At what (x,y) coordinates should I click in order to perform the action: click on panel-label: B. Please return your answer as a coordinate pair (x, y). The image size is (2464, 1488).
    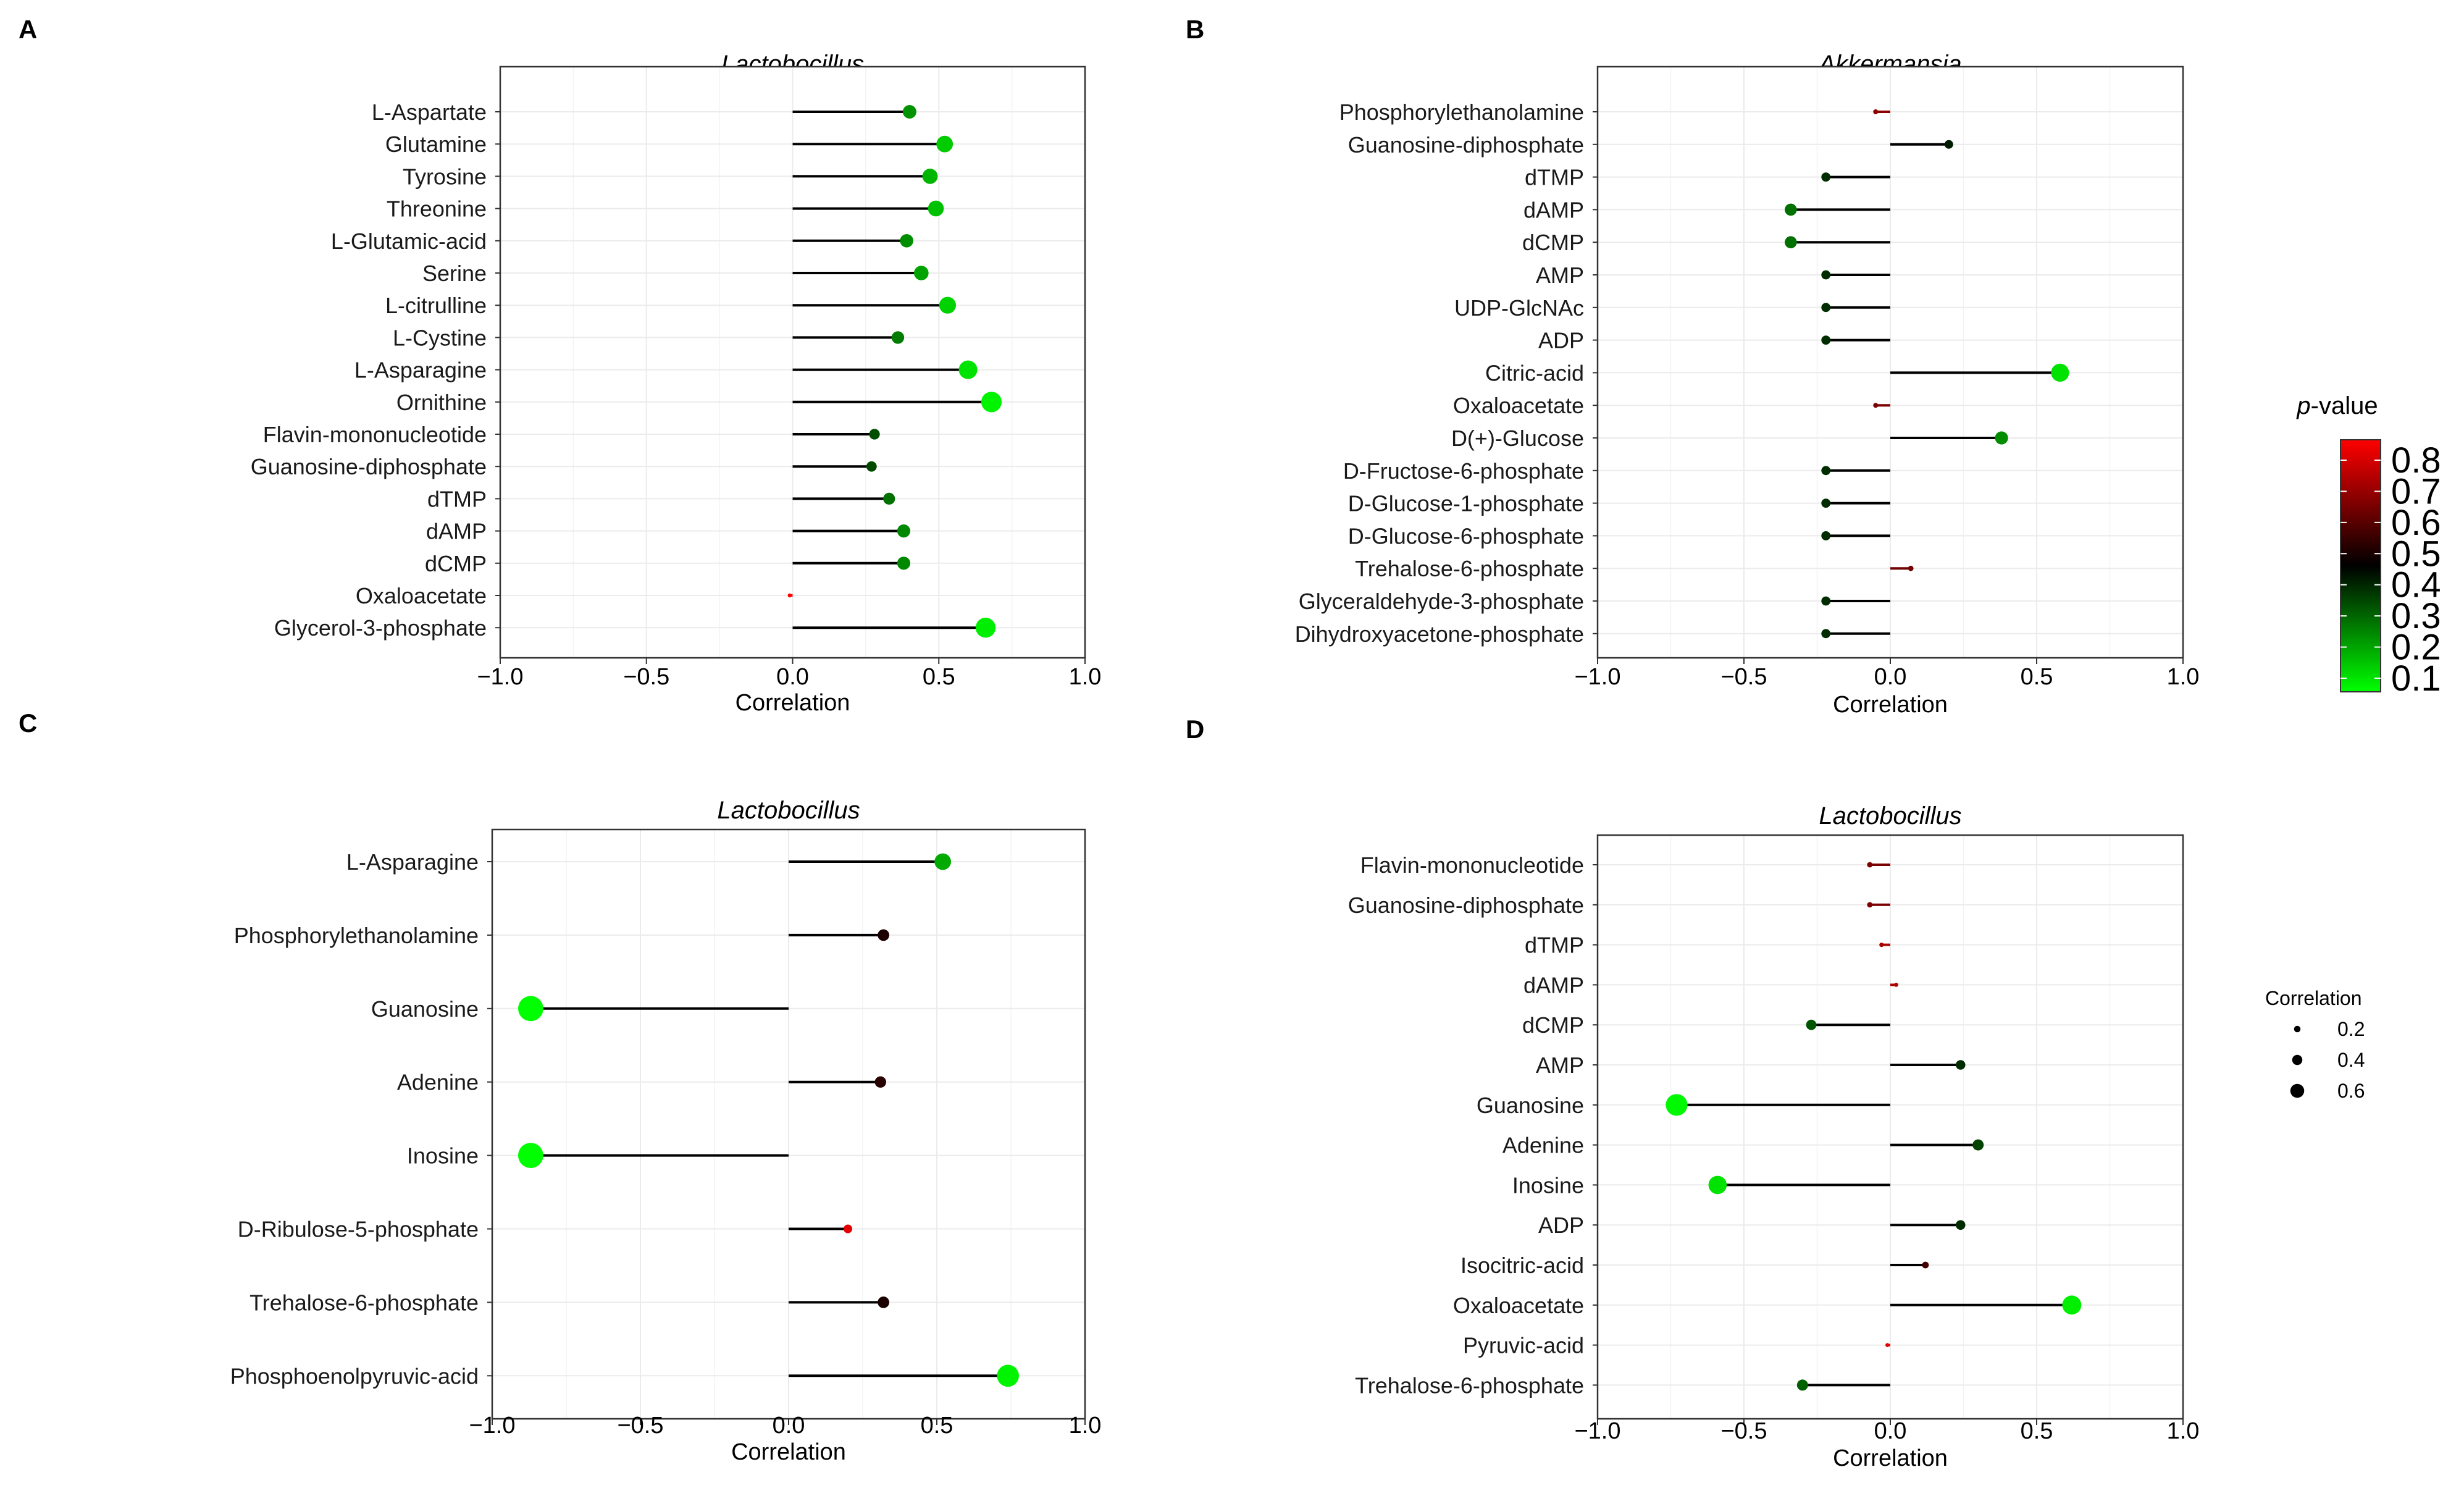
    Looking at the image, I should click on (1195, 29).